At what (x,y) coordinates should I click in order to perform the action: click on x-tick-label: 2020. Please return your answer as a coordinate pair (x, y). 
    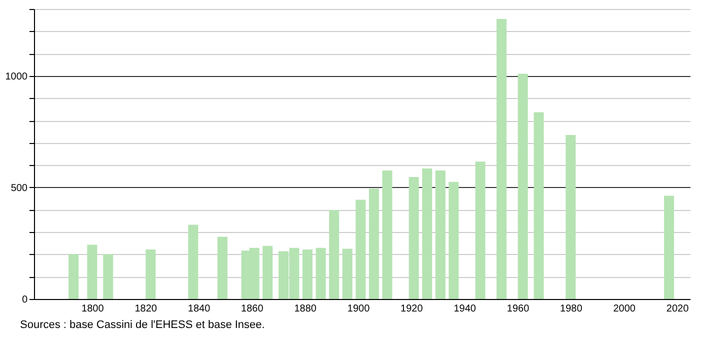
    Looking at the image, I should click on (678, 309).